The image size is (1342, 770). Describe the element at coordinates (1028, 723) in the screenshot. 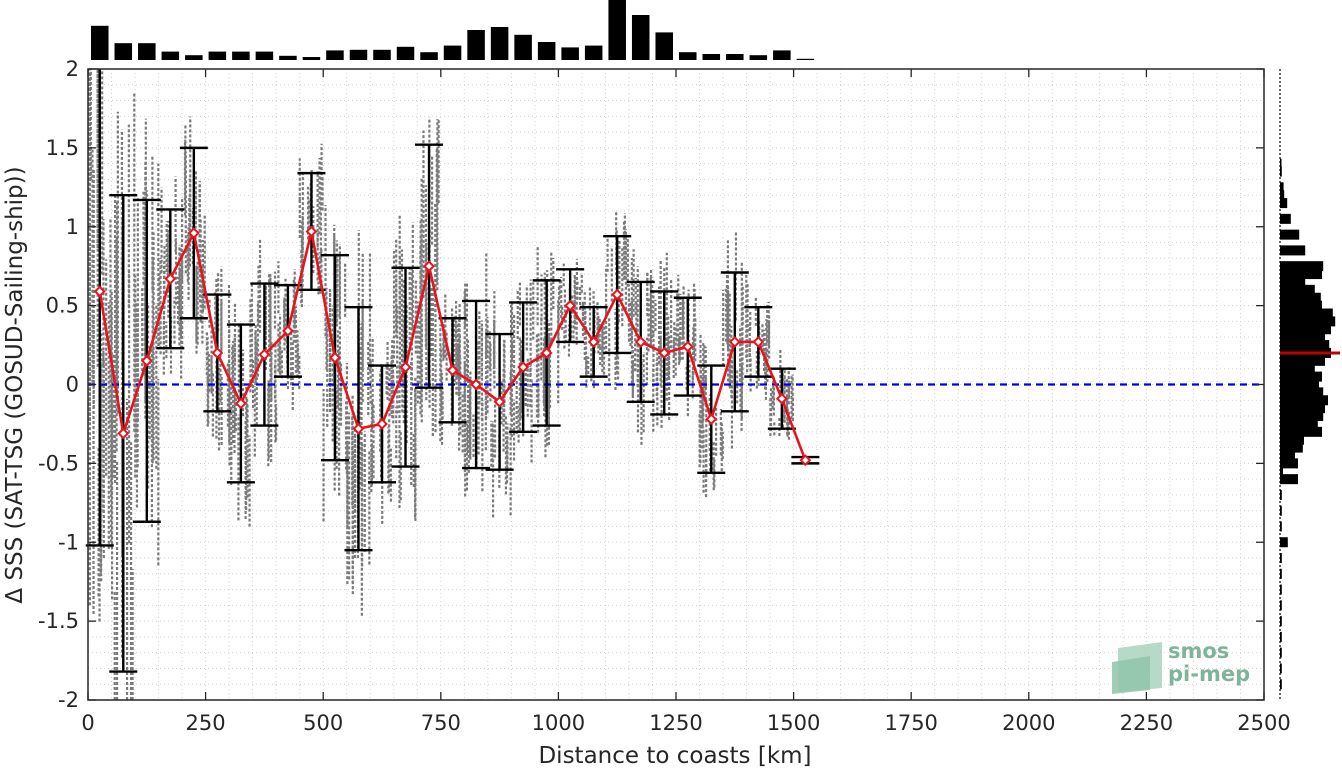

I see `x-tick-label: 2000` at that location.